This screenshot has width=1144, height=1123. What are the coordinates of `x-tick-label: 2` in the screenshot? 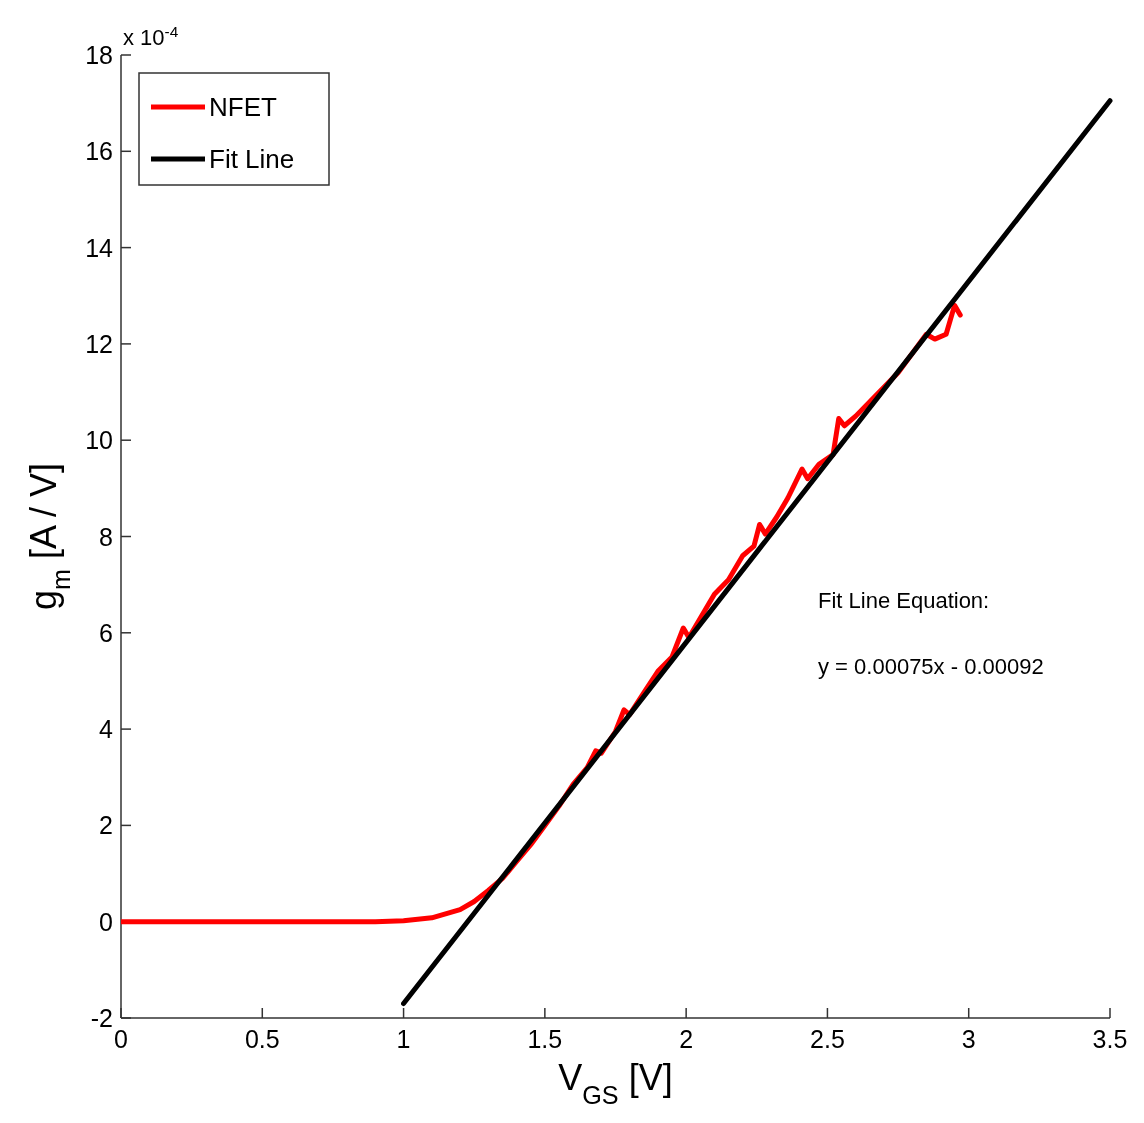 It's located at (686, 1039).